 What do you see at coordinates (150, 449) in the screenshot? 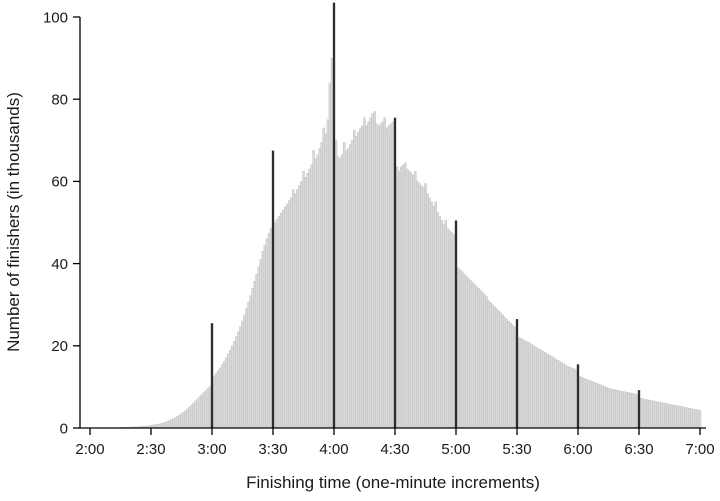
I see `x-tick-label: 2:30` at bounding box center [150, 449].